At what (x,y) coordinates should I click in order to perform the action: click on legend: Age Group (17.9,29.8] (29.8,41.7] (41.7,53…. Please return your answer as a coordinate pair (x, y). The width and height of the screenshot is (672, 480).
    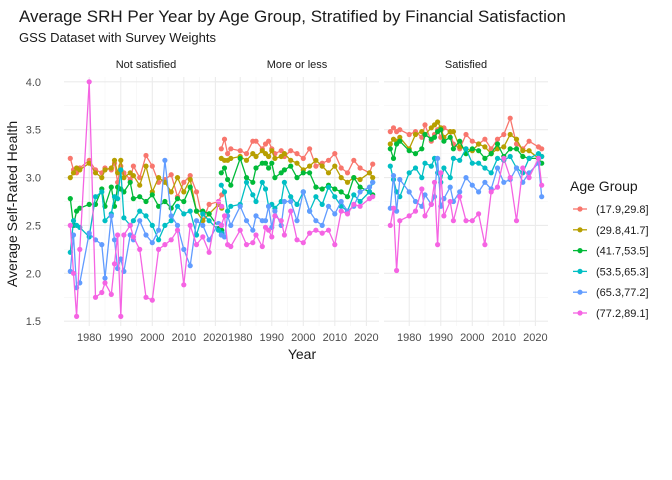
    Looking at the image, I should click on (609, 249).